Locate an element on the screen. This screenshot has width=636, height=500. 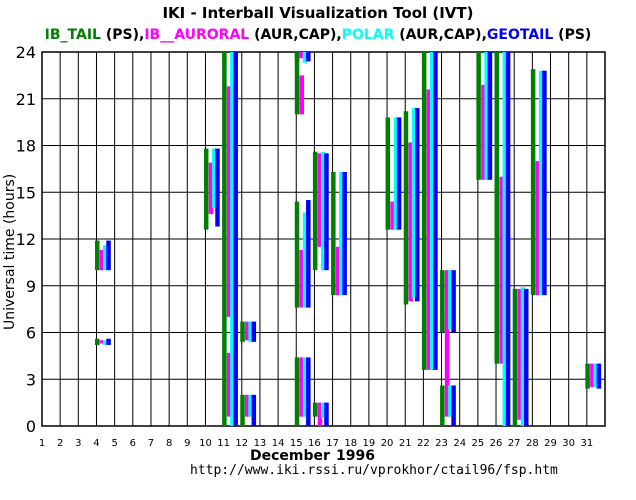
x-axis-year-label: 1996 is located at coordinates (355, 456).